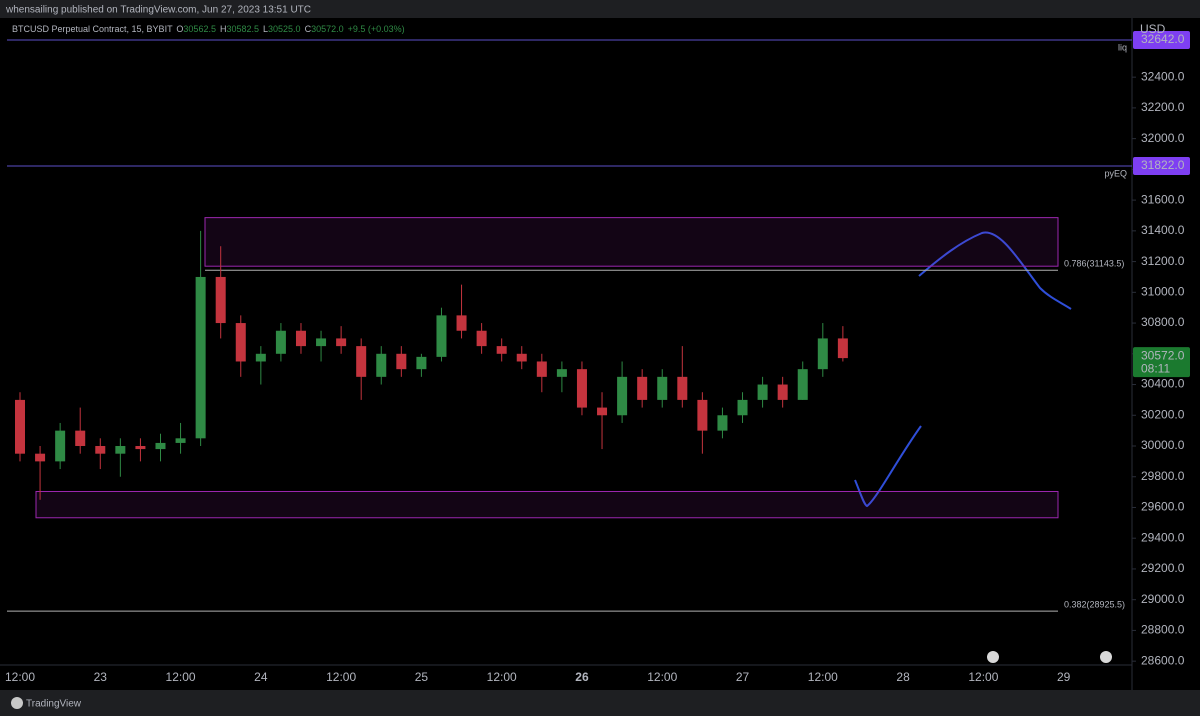 The height and width of the screenshot is (716, 1200). Describe the element at coordinates (582, 677) in the screenshot. I see `x-tick-label: 26` at that location.